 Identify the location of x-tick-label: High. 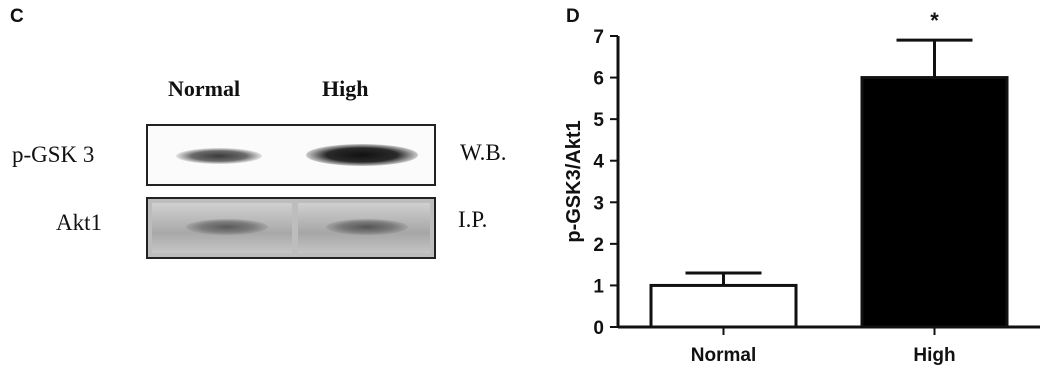
(934, 355).